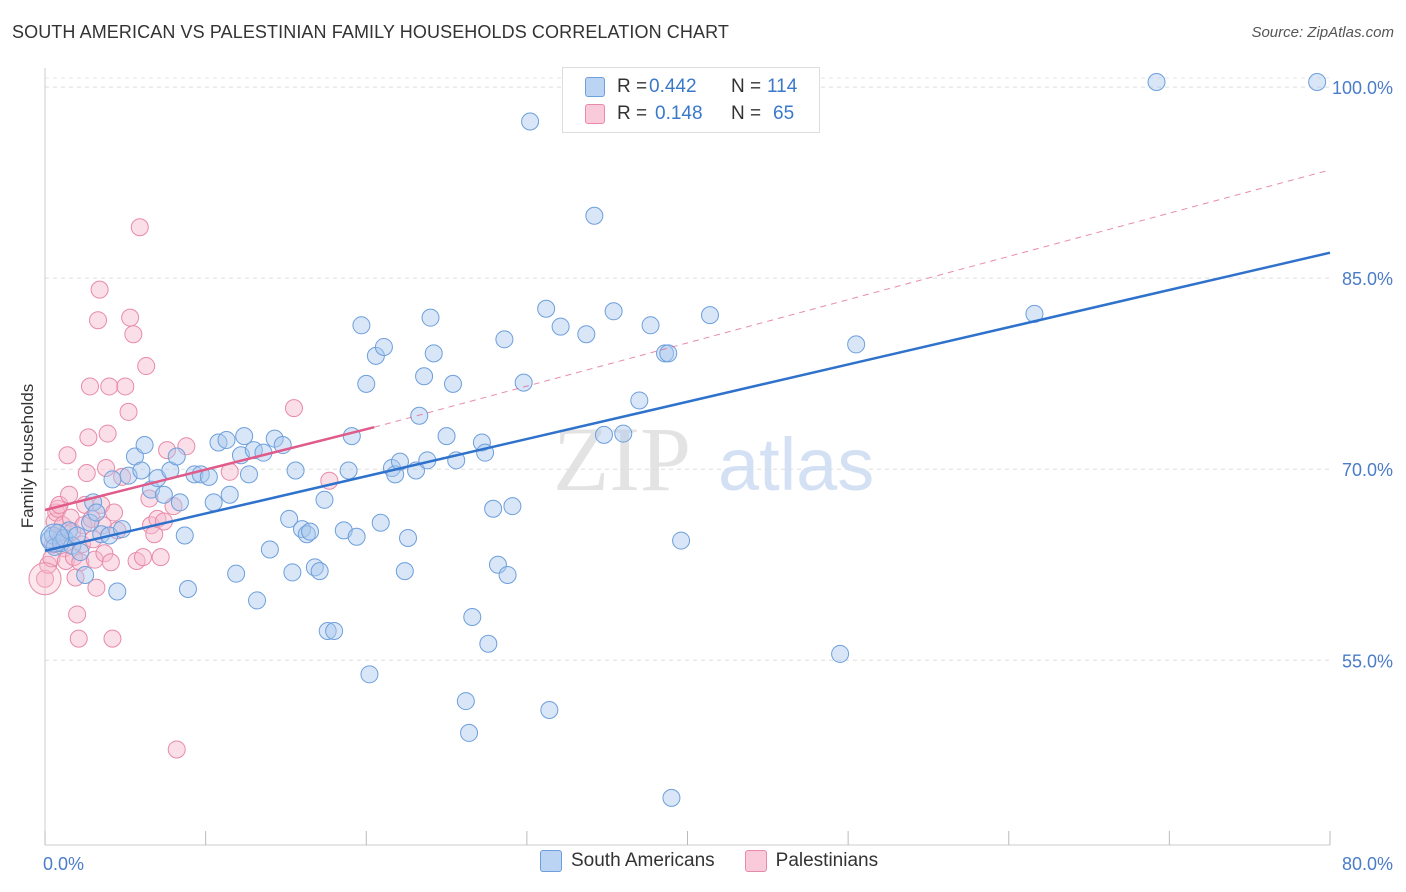  I want to click on y-tick-labels: 55.0% 70.0% 85.0% 100.0%, so click(1362, 374).